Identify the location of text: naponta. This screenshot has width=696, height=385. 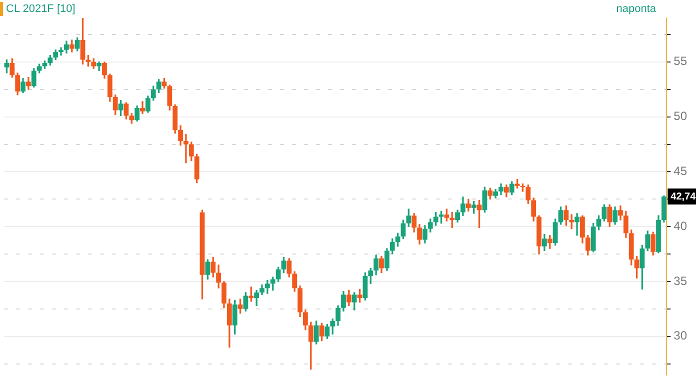
(636, 9).